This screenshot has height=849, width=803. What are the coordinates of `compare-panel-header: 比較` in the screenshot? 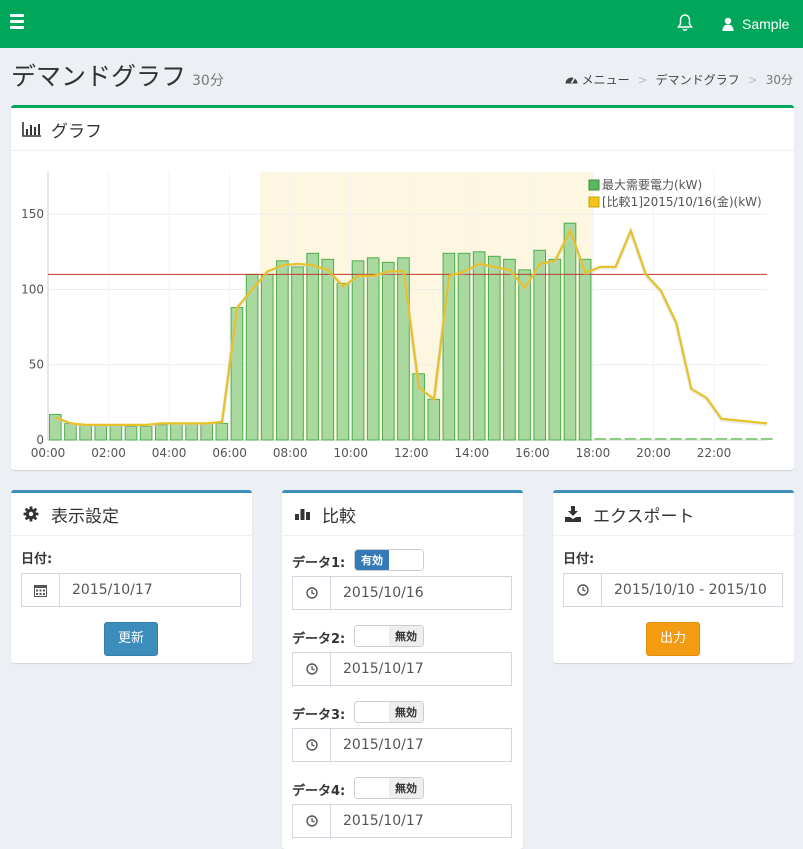 It's located at (402, 514).